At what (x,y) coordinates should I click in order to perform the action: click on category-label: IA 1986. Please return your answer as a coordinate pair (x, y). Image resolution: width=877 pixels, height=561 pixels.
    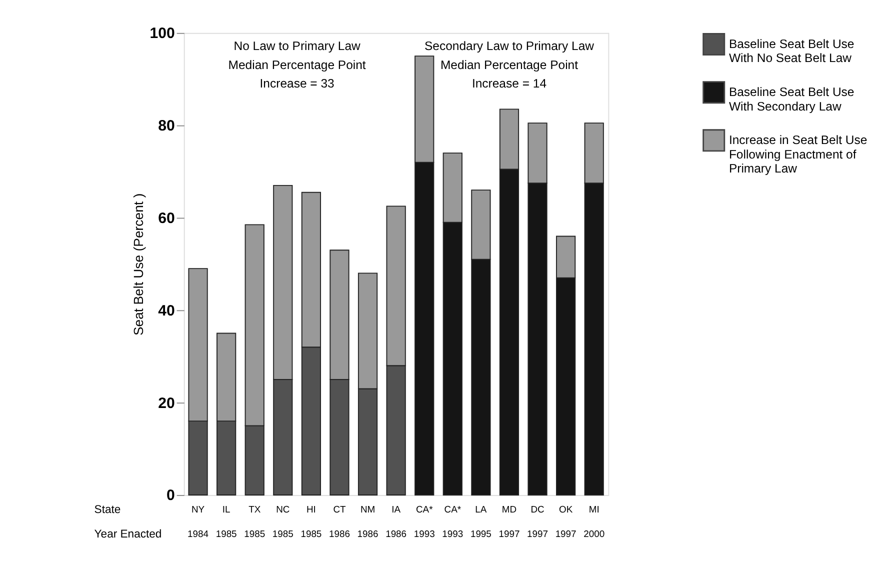
    Looking at the image, I should click on (396, 521).